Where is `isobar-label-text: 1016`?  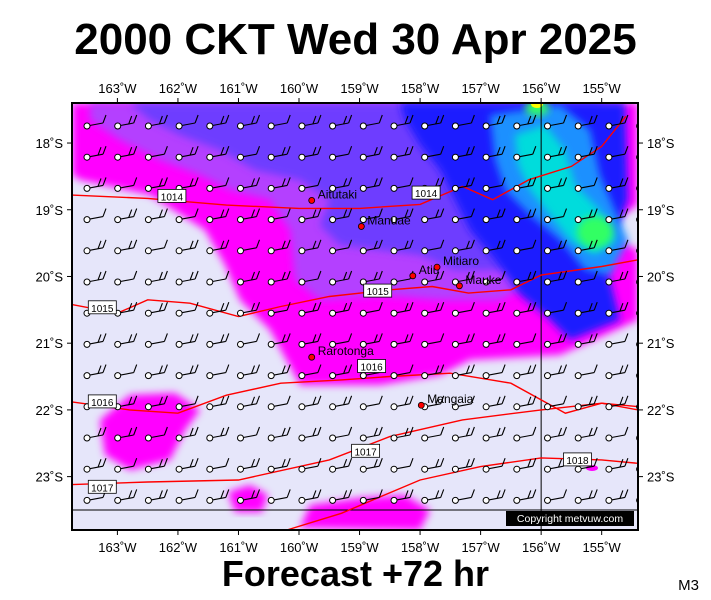 isobar-label-text: 1016 is located at coordinates (102, 403).